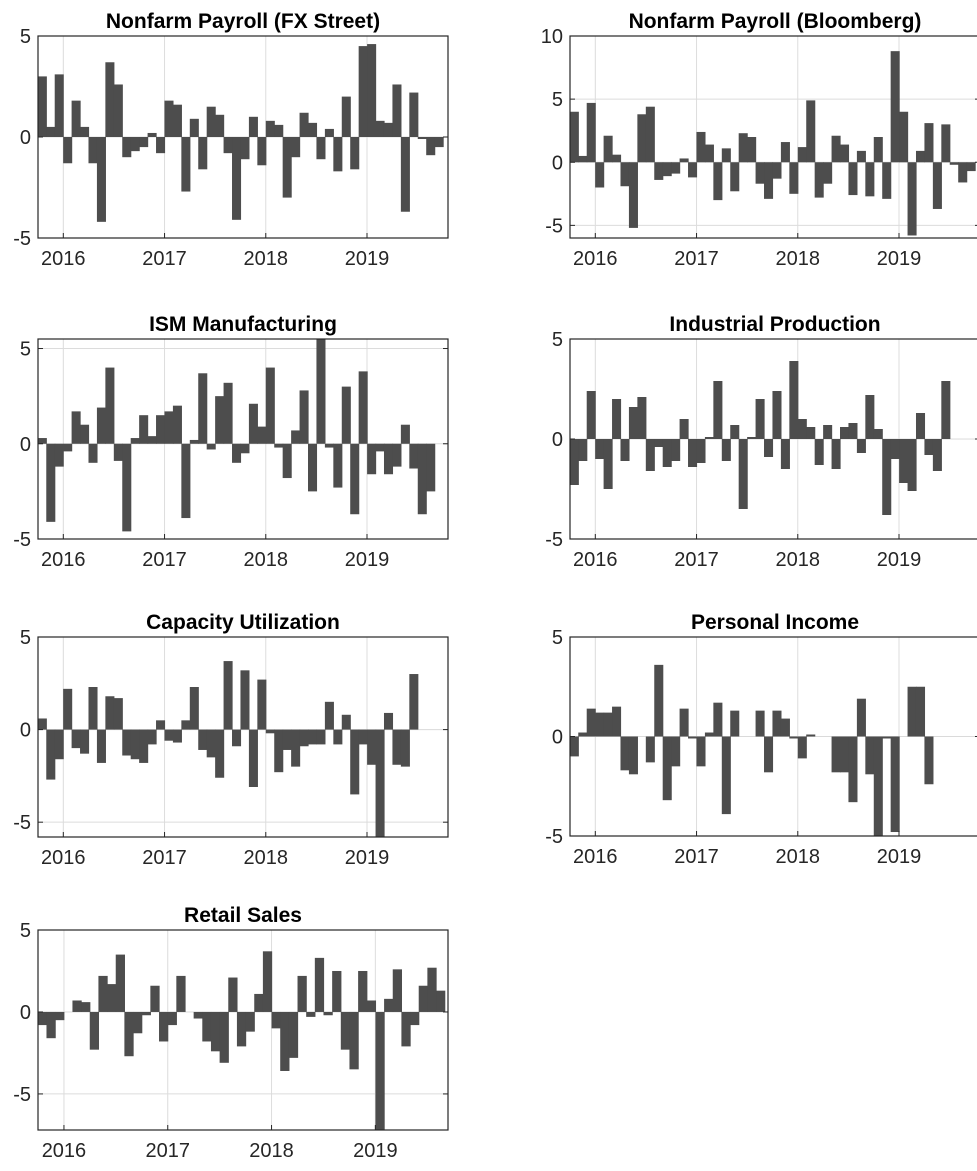 This screenshot has height=1171, width=977. What do you see at coordinates (243, 622) in the screenshot?
I see `chart-title: Capacity Utilization` at bounding box center [243, 622].